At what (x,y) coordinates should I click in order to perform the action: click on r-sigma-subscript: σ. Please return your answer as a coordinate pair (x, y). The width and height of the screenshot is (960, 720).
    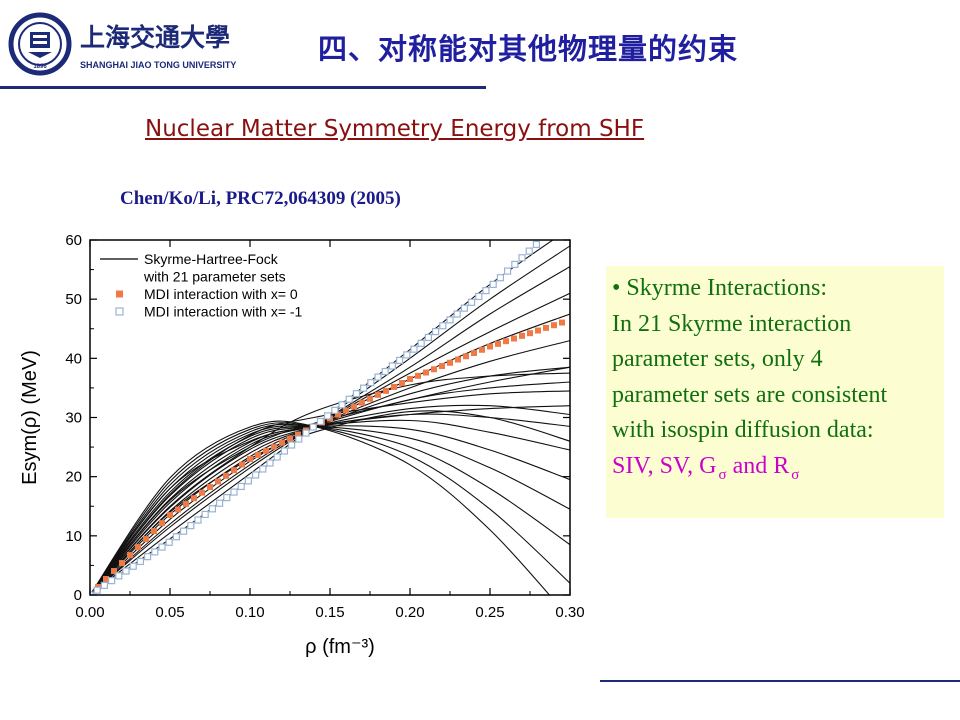
    Looking at the image, I should click on (795, 474).